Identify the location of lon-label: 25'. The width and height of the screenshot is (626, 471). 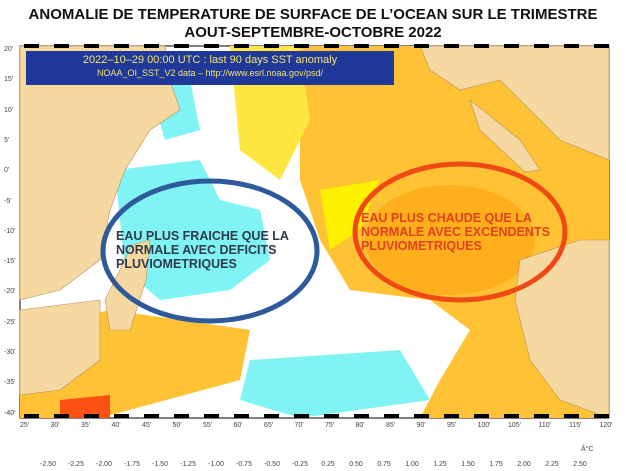
(25, 425).